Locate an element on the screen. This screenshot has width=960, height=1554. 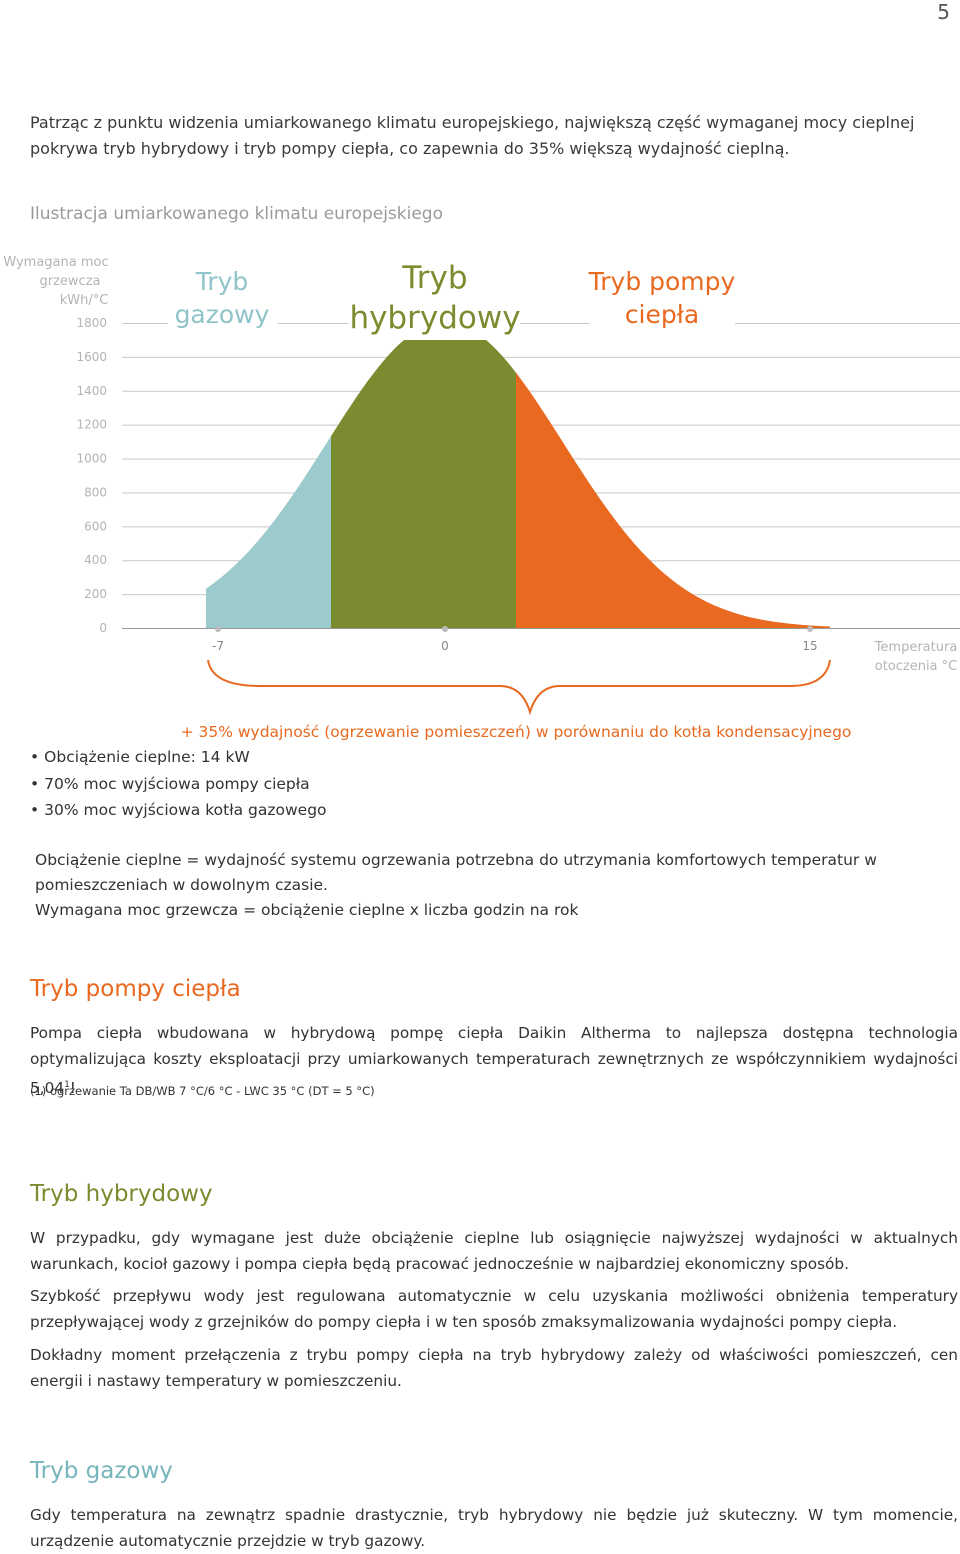
label-heatpump-line-2: ciepła is located at coordinates (662, 314).